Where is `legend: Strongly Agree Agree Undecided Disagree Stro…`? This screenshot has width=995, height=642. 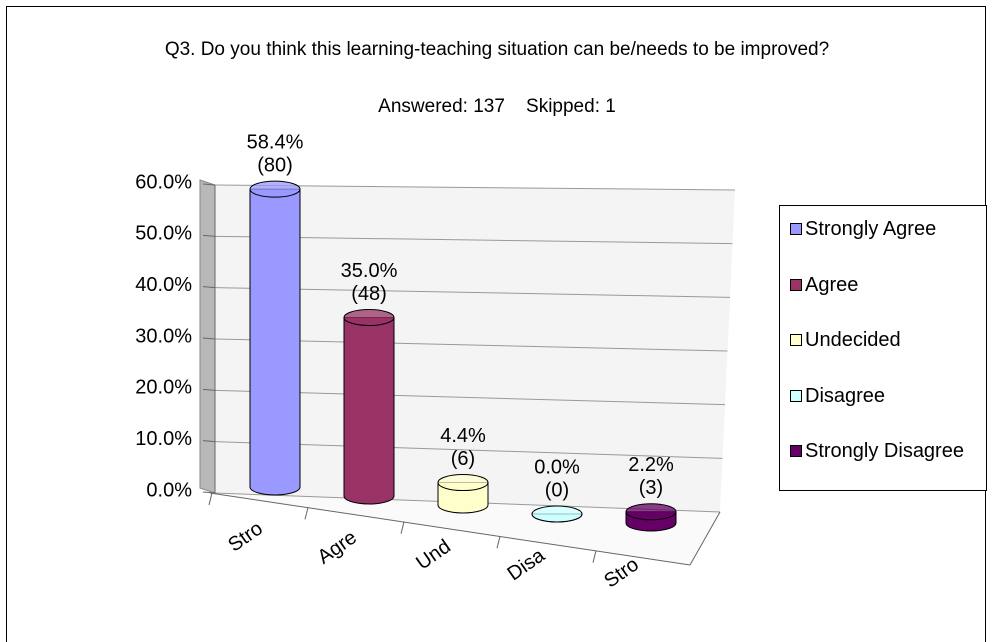 legend: Strongly Agree Agree Undecided Disagree Stro… is located at coordinates (883, 348).